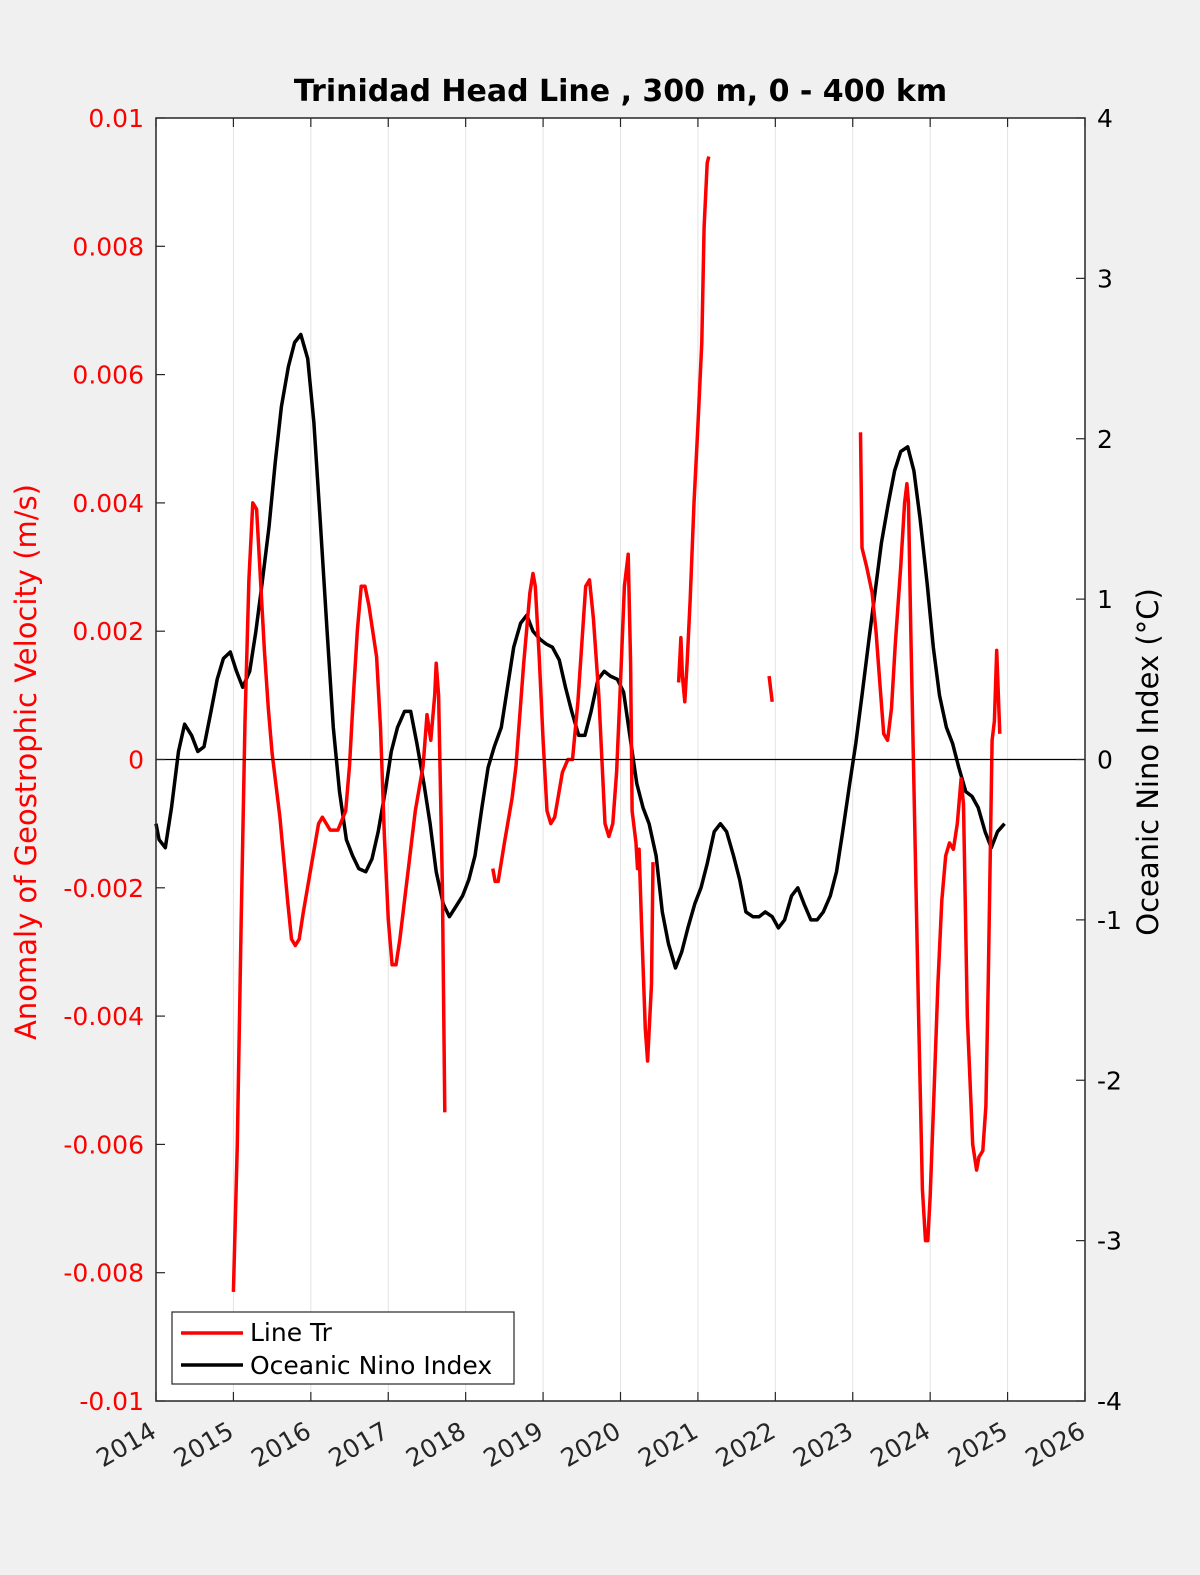 Image resolution: width=1200 pixels, height=1575 pixels. I want to click on y-axis-left-label: Anomaly of Geostrophic Velocity (m/s), so click(26, 762).